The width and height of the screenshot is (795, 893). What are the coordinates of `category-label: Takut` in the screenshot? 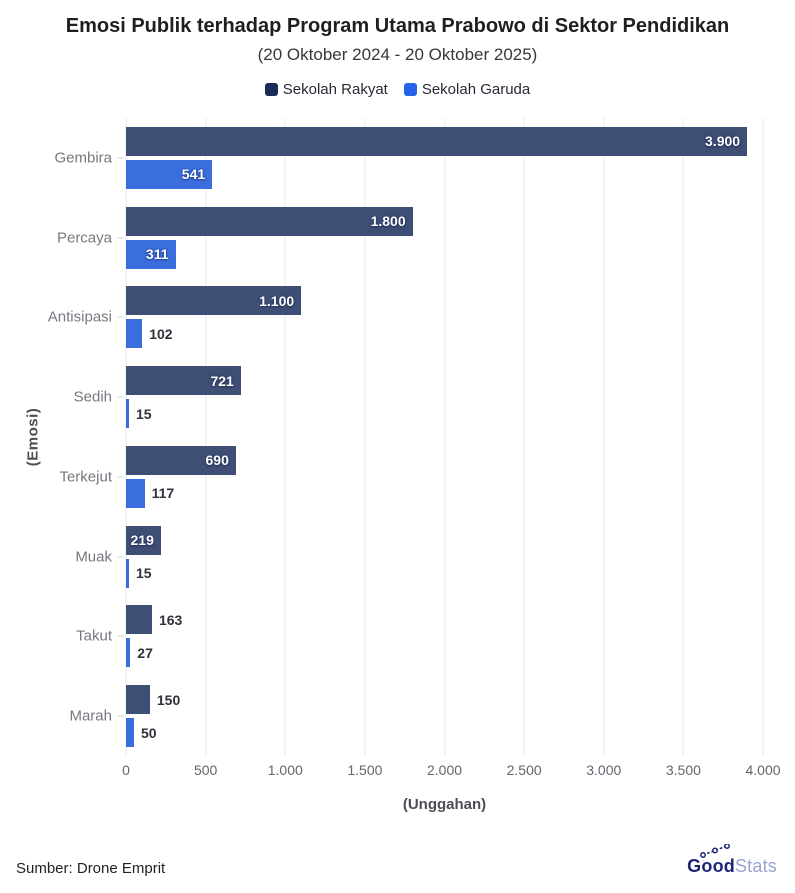 It's located at (100, 636).